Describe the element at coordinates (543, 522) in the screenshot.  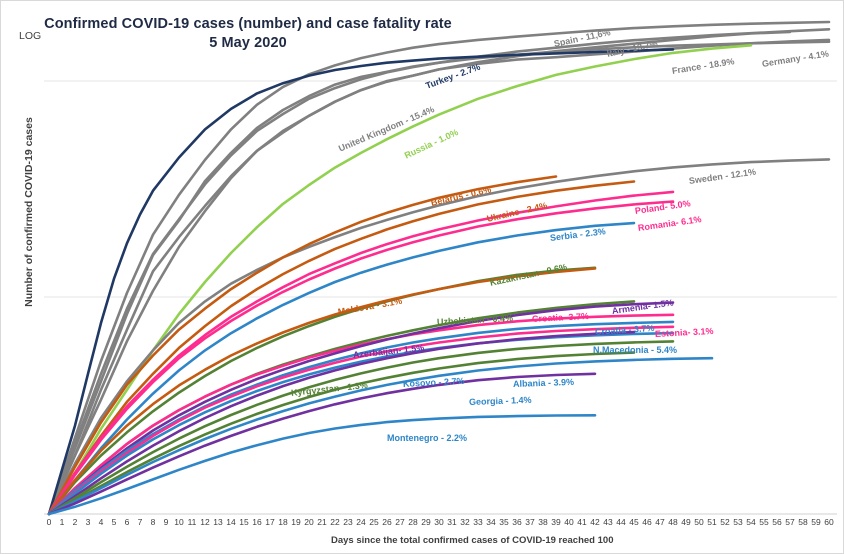
I see `x-tick-label: 38` at that location.